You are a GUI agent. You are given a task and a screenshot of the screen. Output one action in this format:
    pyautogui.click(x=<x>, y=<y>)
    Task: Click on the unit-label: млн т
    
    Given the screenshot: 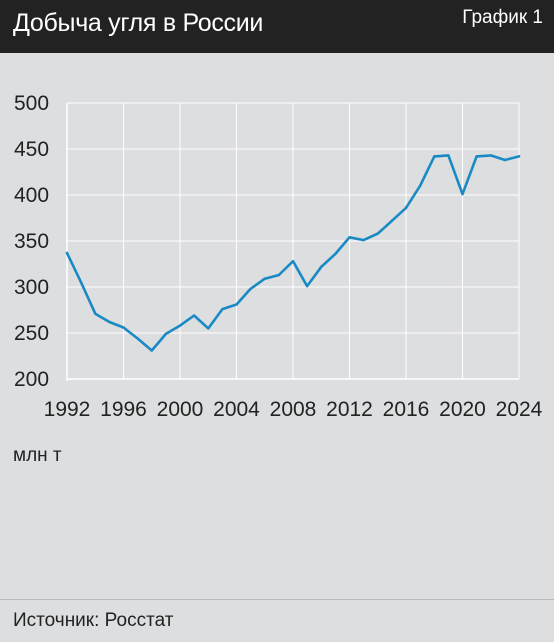 What is the action you would take?
    pyautogui.click(x=37, y=455)
    